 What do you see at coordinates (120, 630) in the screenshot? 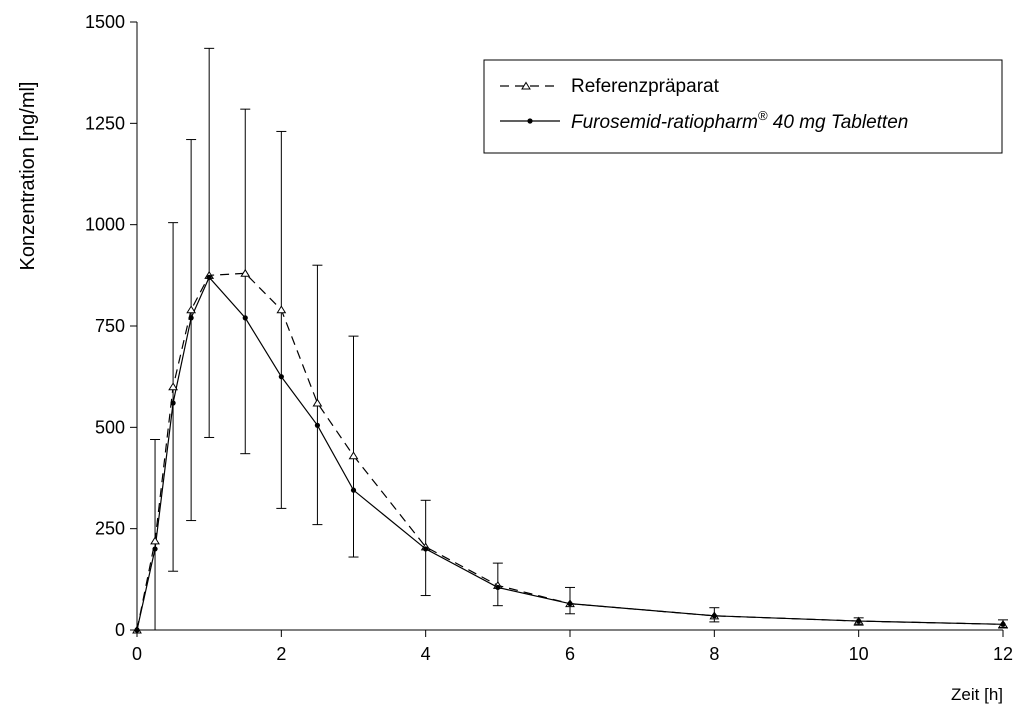
I see `y-tick-label: 0` at bounding box center [120, 630].